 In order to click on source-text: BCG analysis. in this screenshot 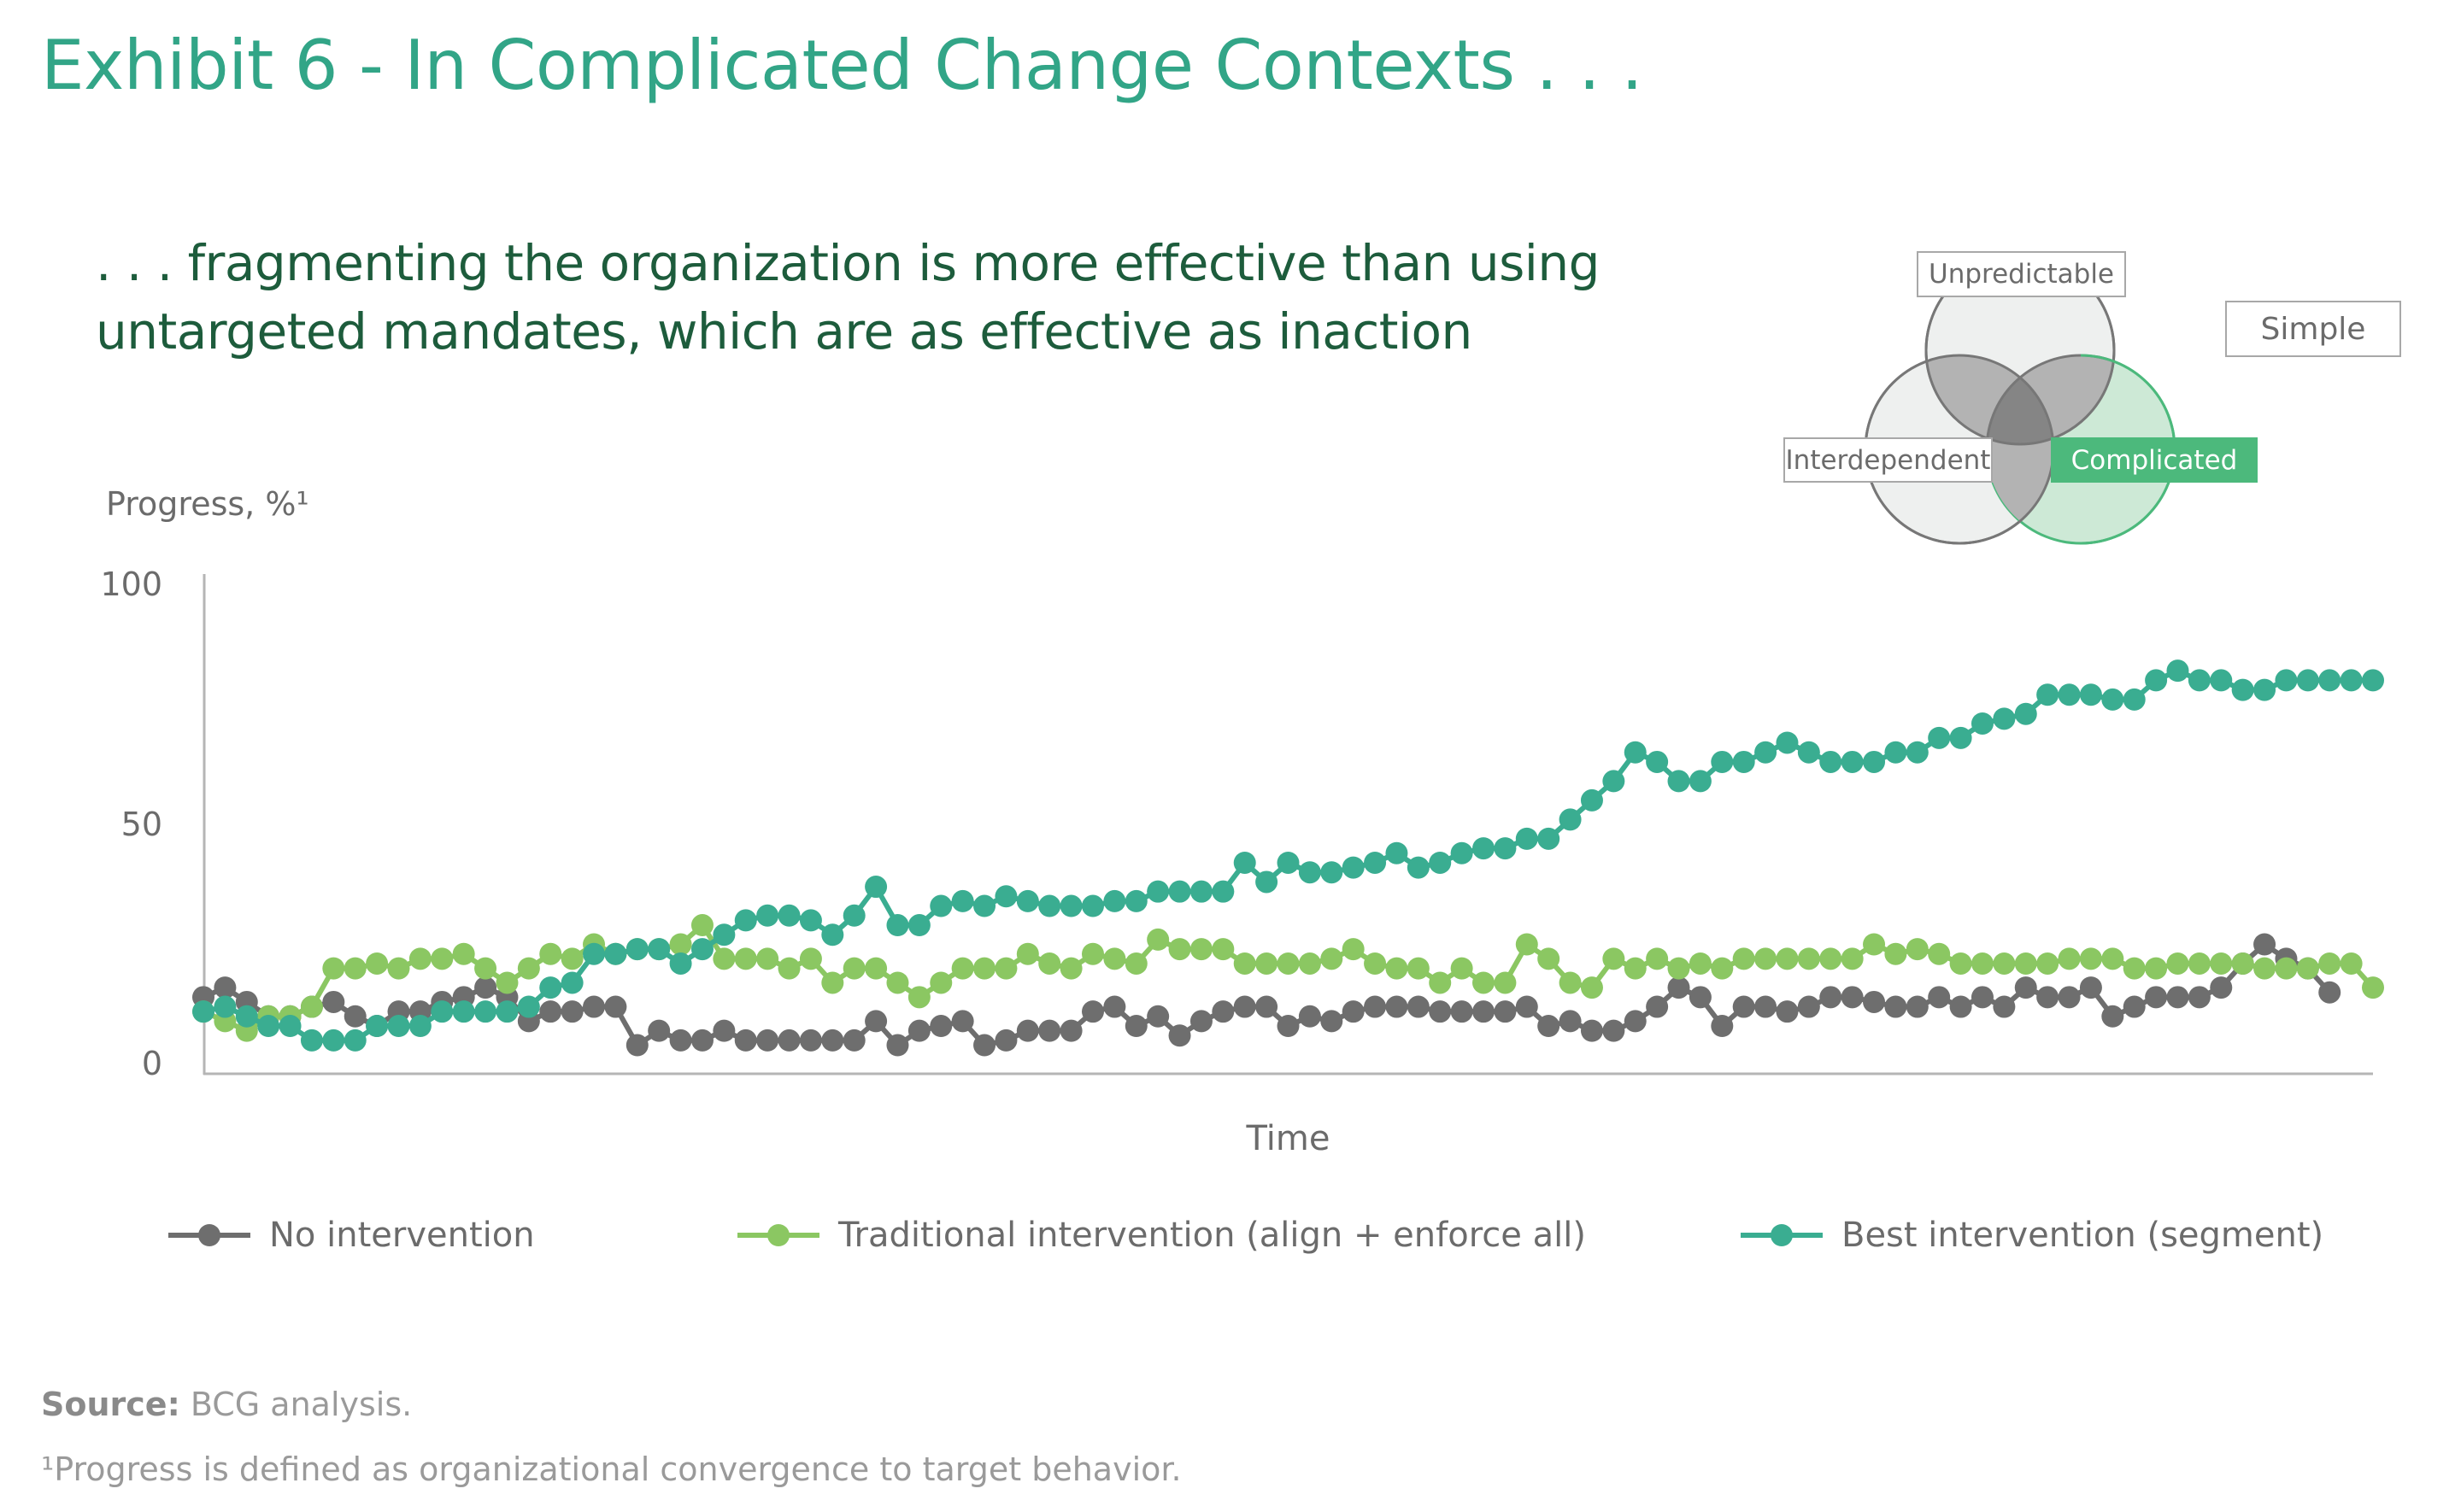, I will do `click(296, 1404)`.